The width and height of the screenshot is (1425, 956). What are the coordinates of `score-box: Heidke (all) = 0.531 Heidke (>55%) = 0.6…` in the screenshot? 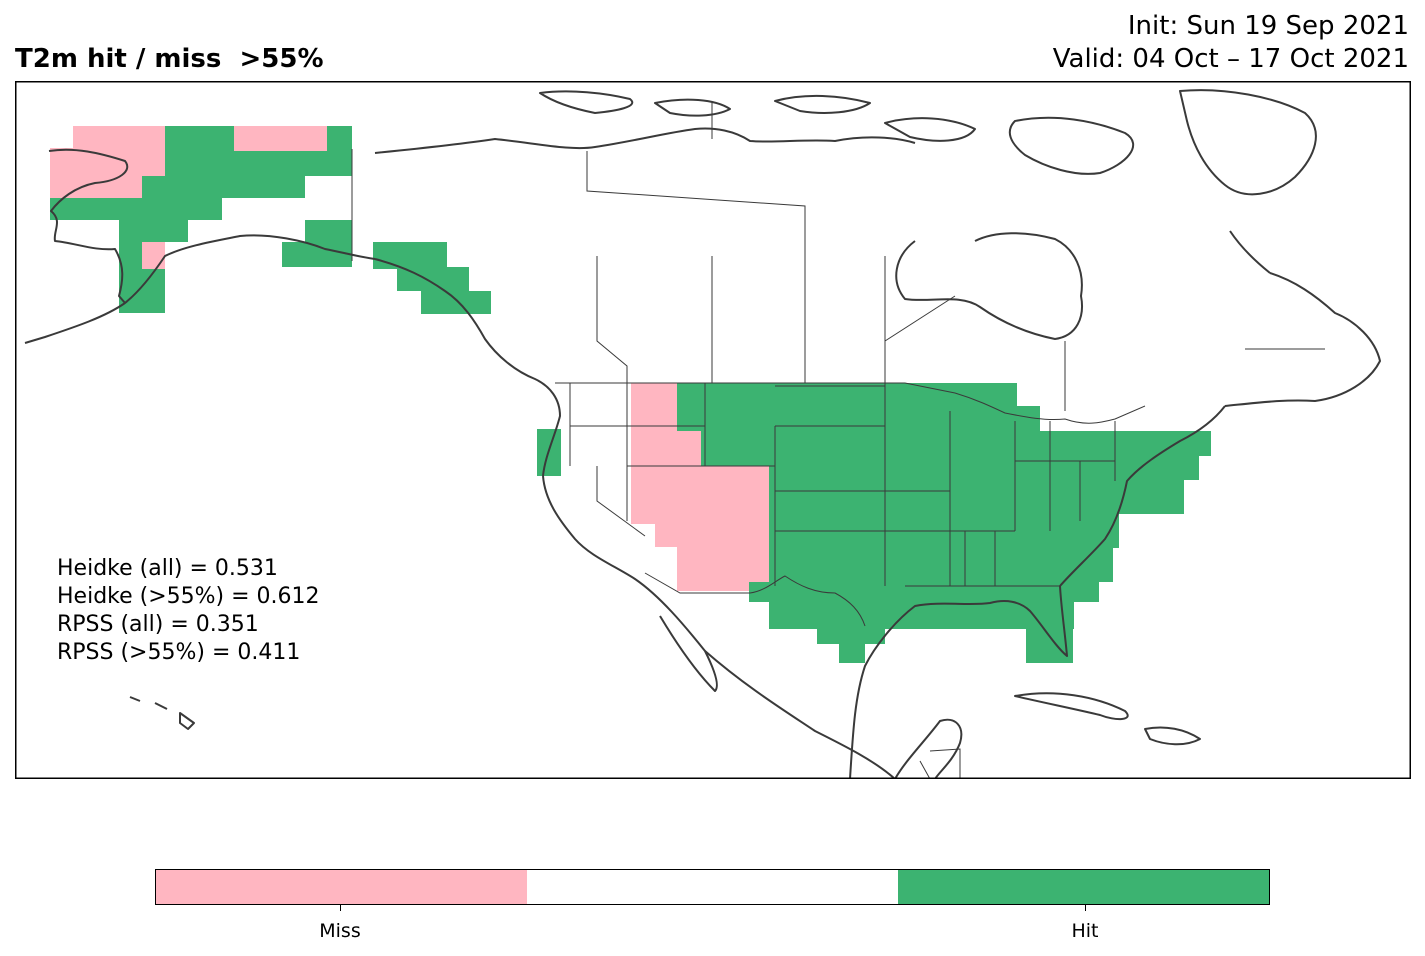 It's located at (188, 611).